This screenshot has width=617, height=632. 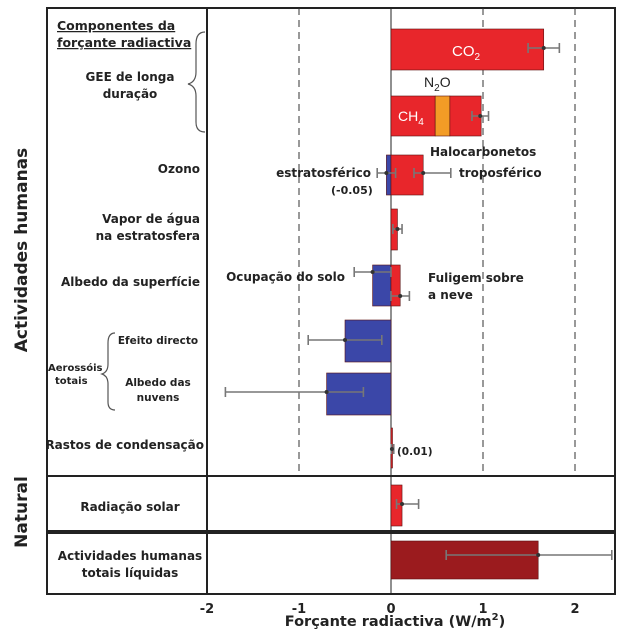 I want to click on bar-actividades-humanas-totais-l-quidas, so click(x=464, y=560).